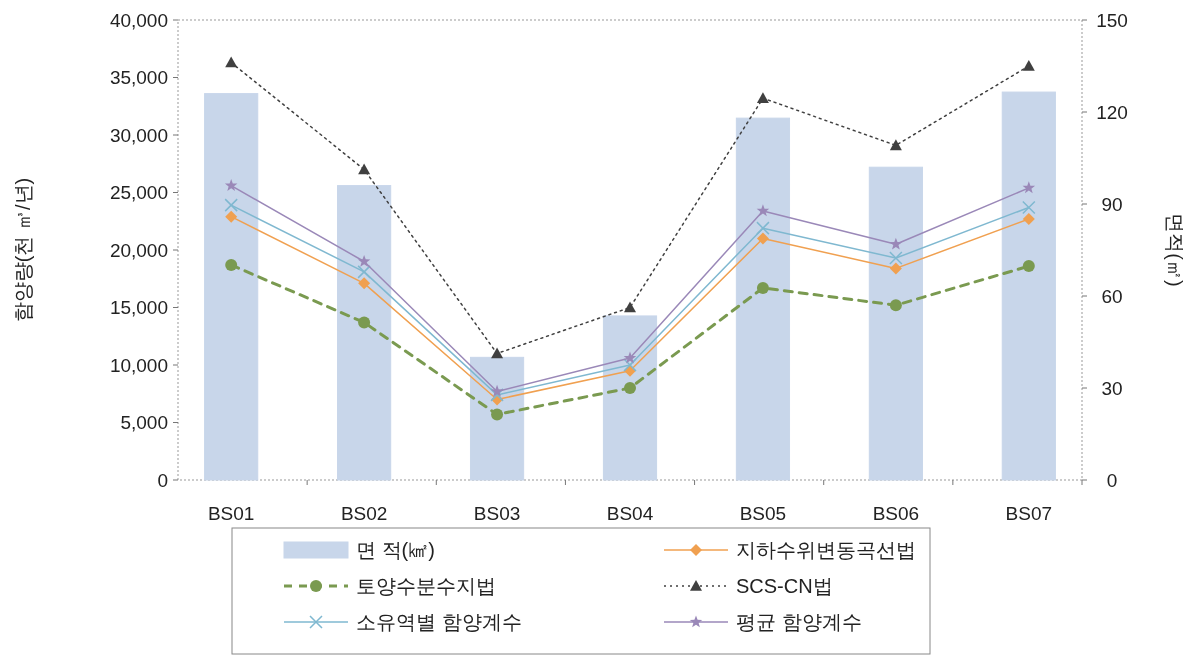 This screenshot has width=1188, height=657. I want to click on y2-tick-label: 60, so click(1112, 296).